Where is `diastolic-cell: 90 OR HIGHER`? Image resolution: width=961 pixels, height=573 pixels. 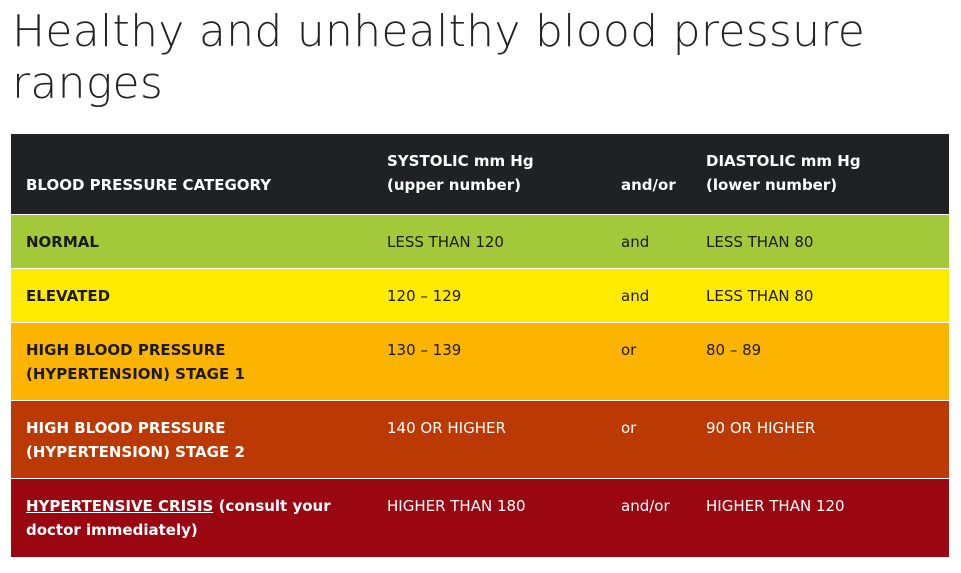
diastolic-cell: 90 OR HIGHER is located at coordinates (827, 438).